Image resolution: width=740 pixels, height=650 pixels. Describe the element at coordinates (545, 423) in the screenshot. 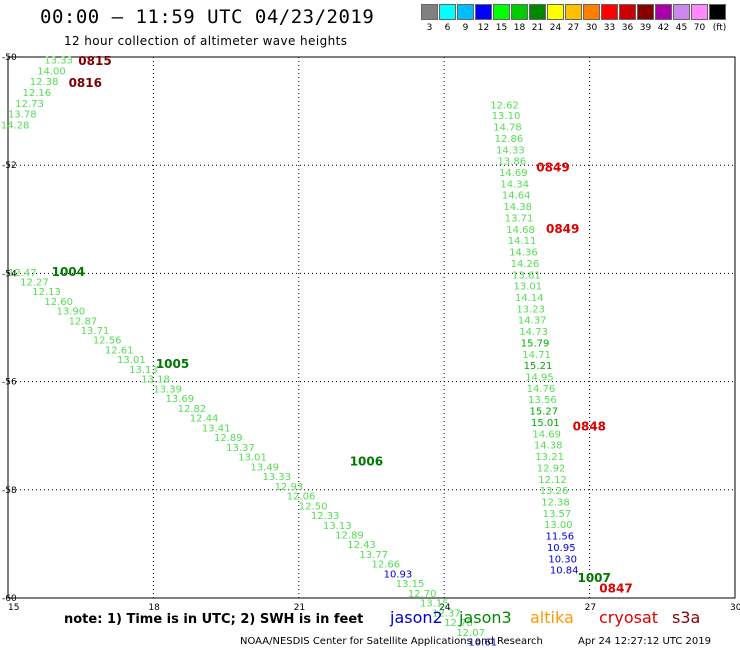

I see `wave-height-value: 15.01` at that location.